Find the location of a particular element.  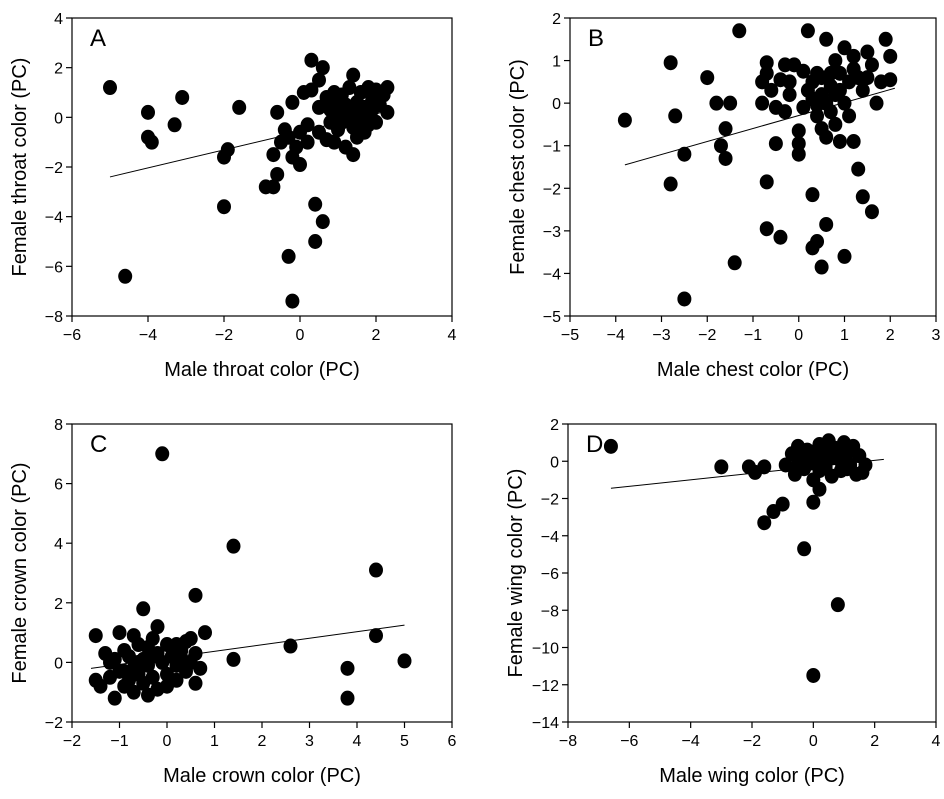

y-axis-title: Female throat color (PC) is located at coordinates (20, 167).